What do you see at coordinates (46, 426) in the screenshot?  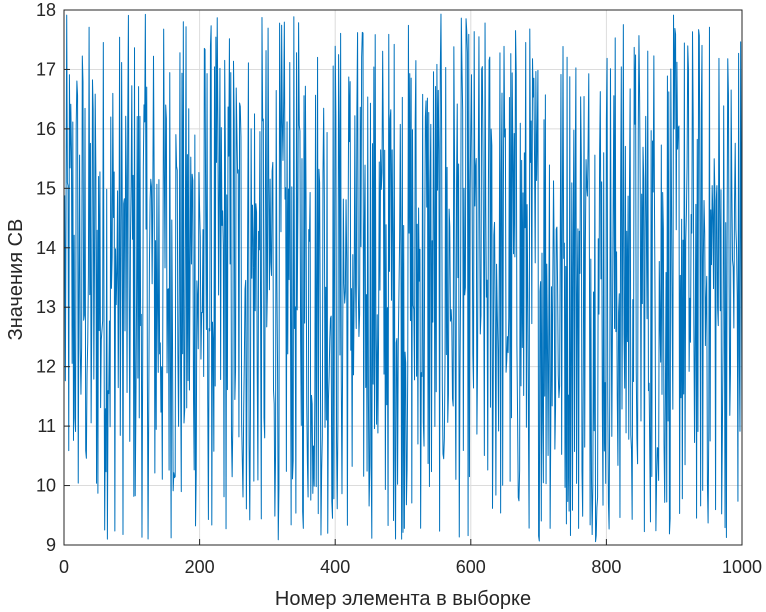 I see `y-tick-label: 11` at bounding box center [46, 426].